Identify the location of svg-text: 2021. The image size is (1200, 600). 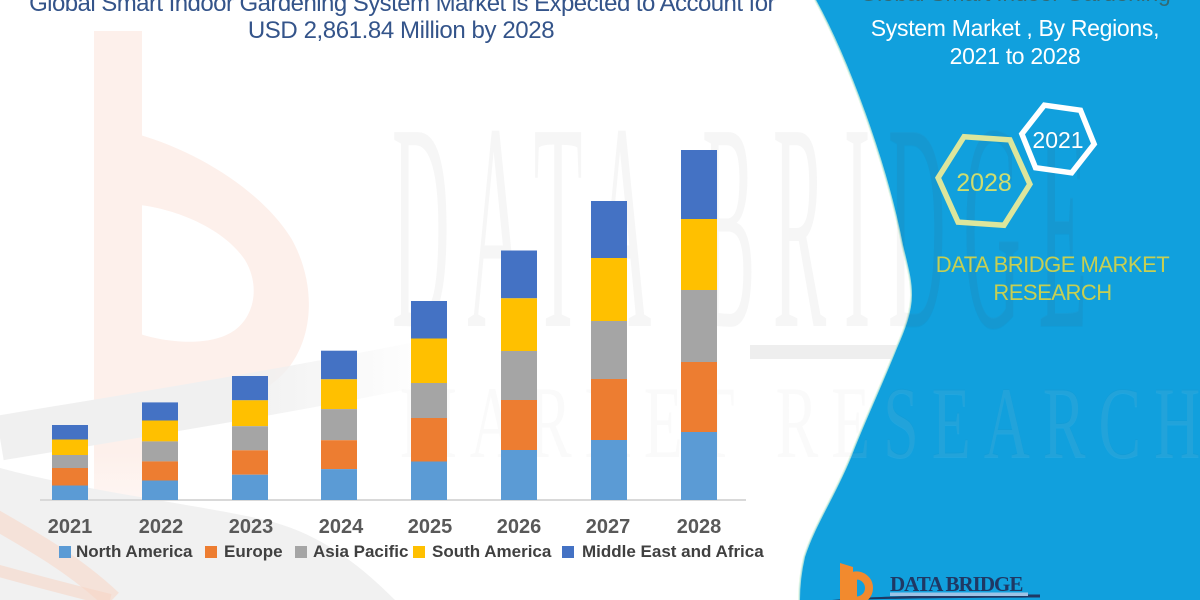
(1057, 140).